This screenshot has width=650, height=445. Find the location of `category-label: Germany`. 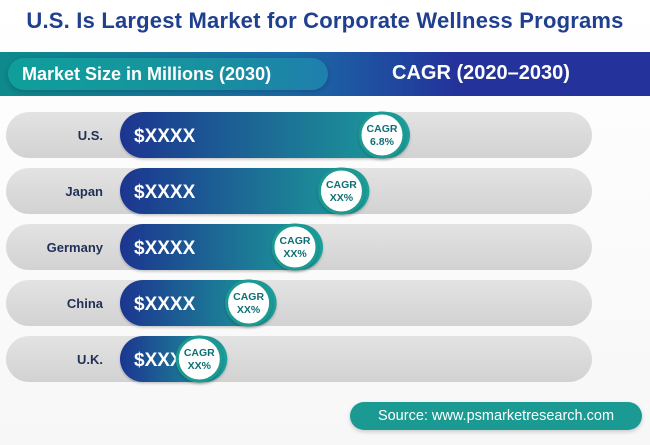

category-label: Germany is located at coordinates (75, 247).